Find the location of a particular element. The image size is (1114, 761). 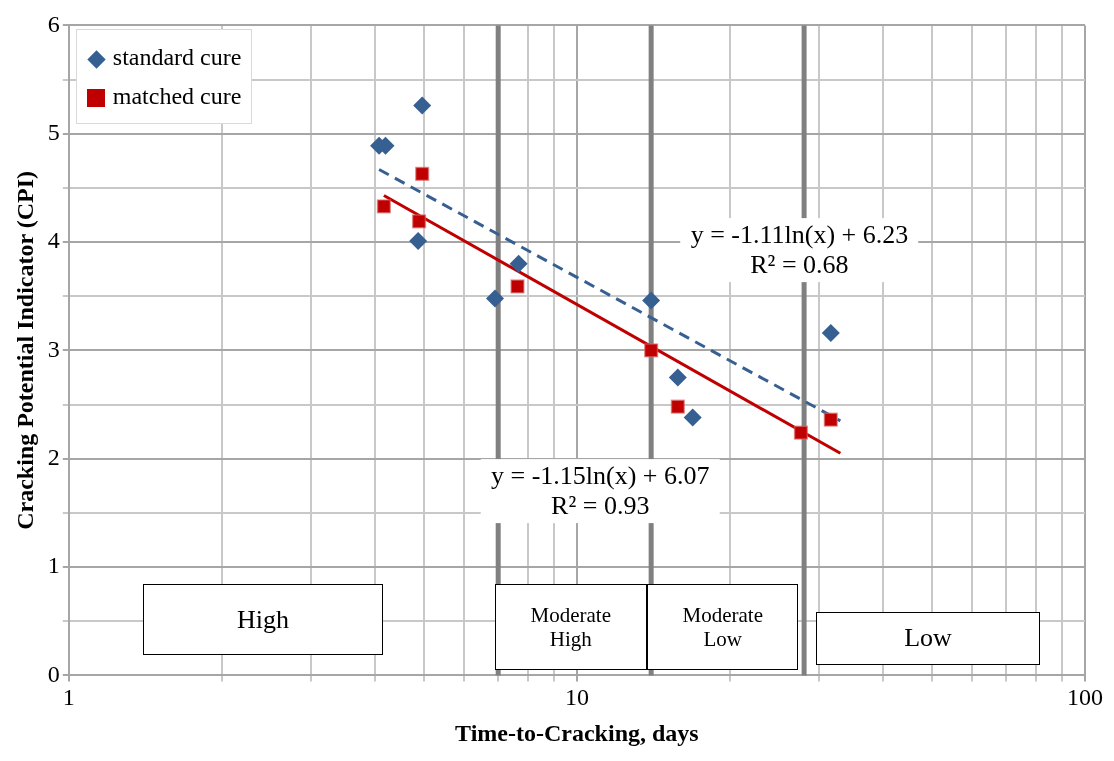

y-axis-title: Cracking Potential Indicator (CPI) is located at coordinates (24, 350).